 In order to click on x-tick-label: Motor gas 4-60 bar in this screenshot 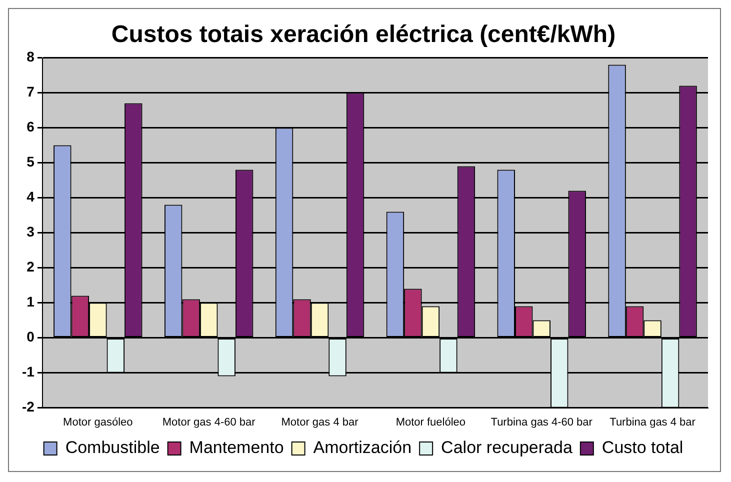, I will do `click(209, 422)`.